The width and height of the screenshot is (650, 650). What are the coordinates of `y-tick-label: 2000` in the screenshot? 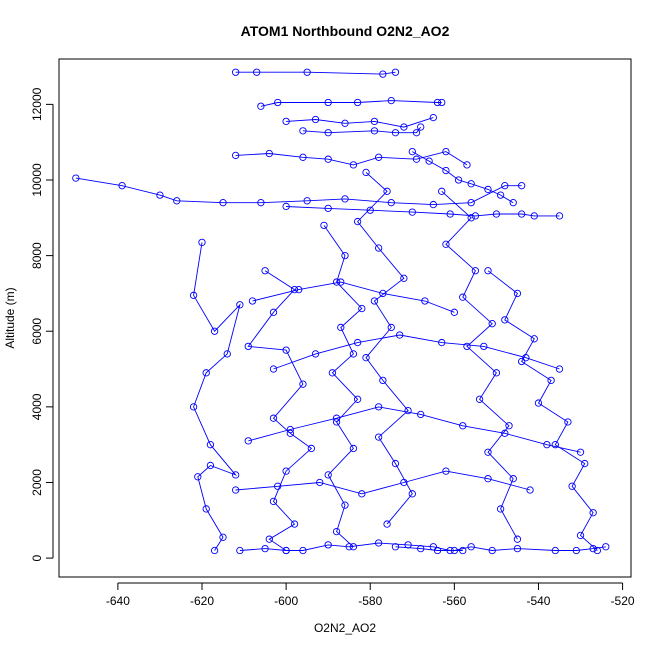 It's located at (37, 482).